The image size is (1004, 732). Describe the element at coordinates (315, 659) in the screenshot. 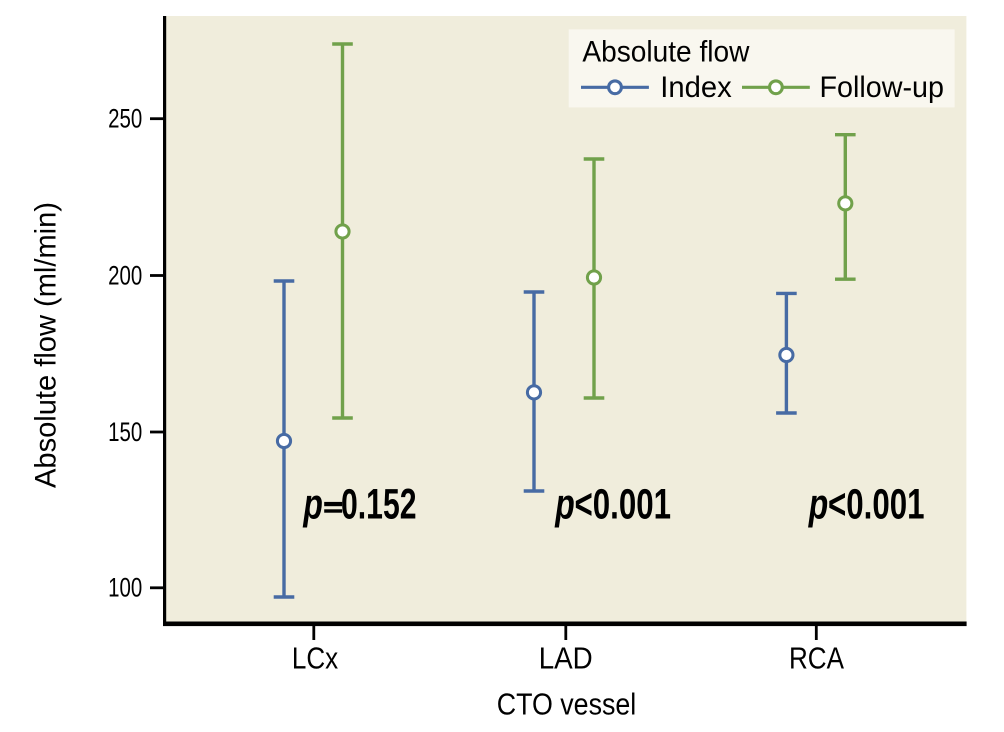

I see `svg-text: LCx` at that location.